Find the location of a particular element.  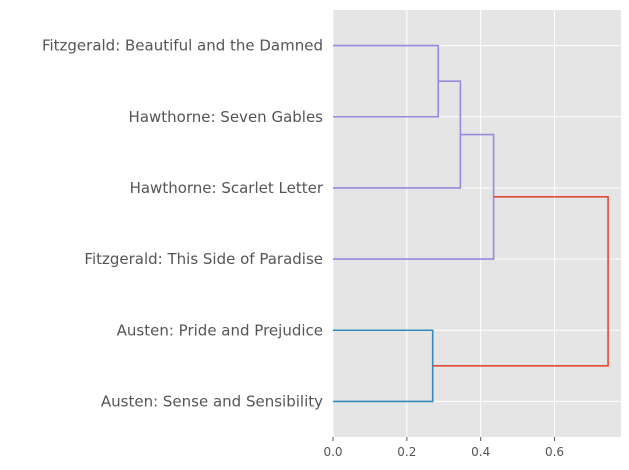

leaf-label: Austen: Sense and Sensibility is located at coordinates (212, 401).